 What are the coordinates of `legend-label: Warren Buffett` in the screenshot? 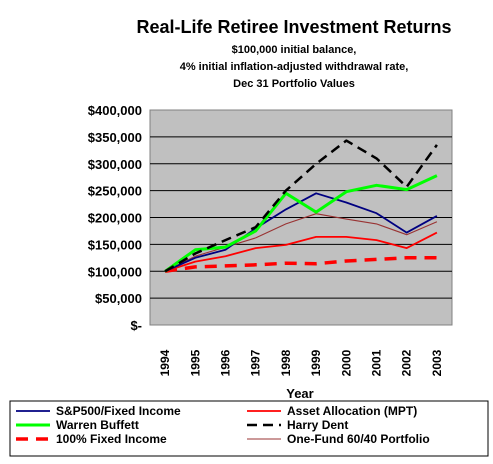 It's located at (97, 425).